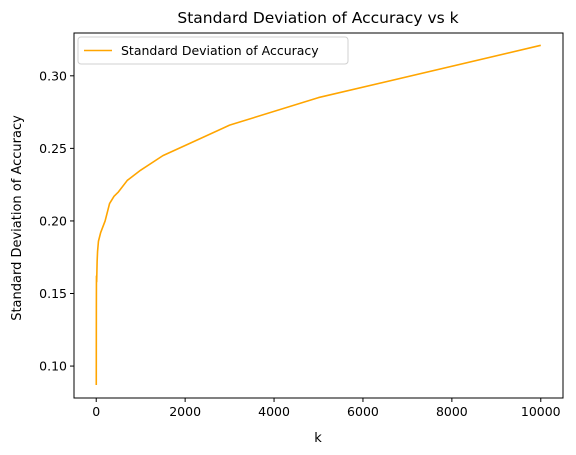 The width and height of the screenshot is (576, 455). I want to click on y-tick-label: 0.10, so click(53, 366).